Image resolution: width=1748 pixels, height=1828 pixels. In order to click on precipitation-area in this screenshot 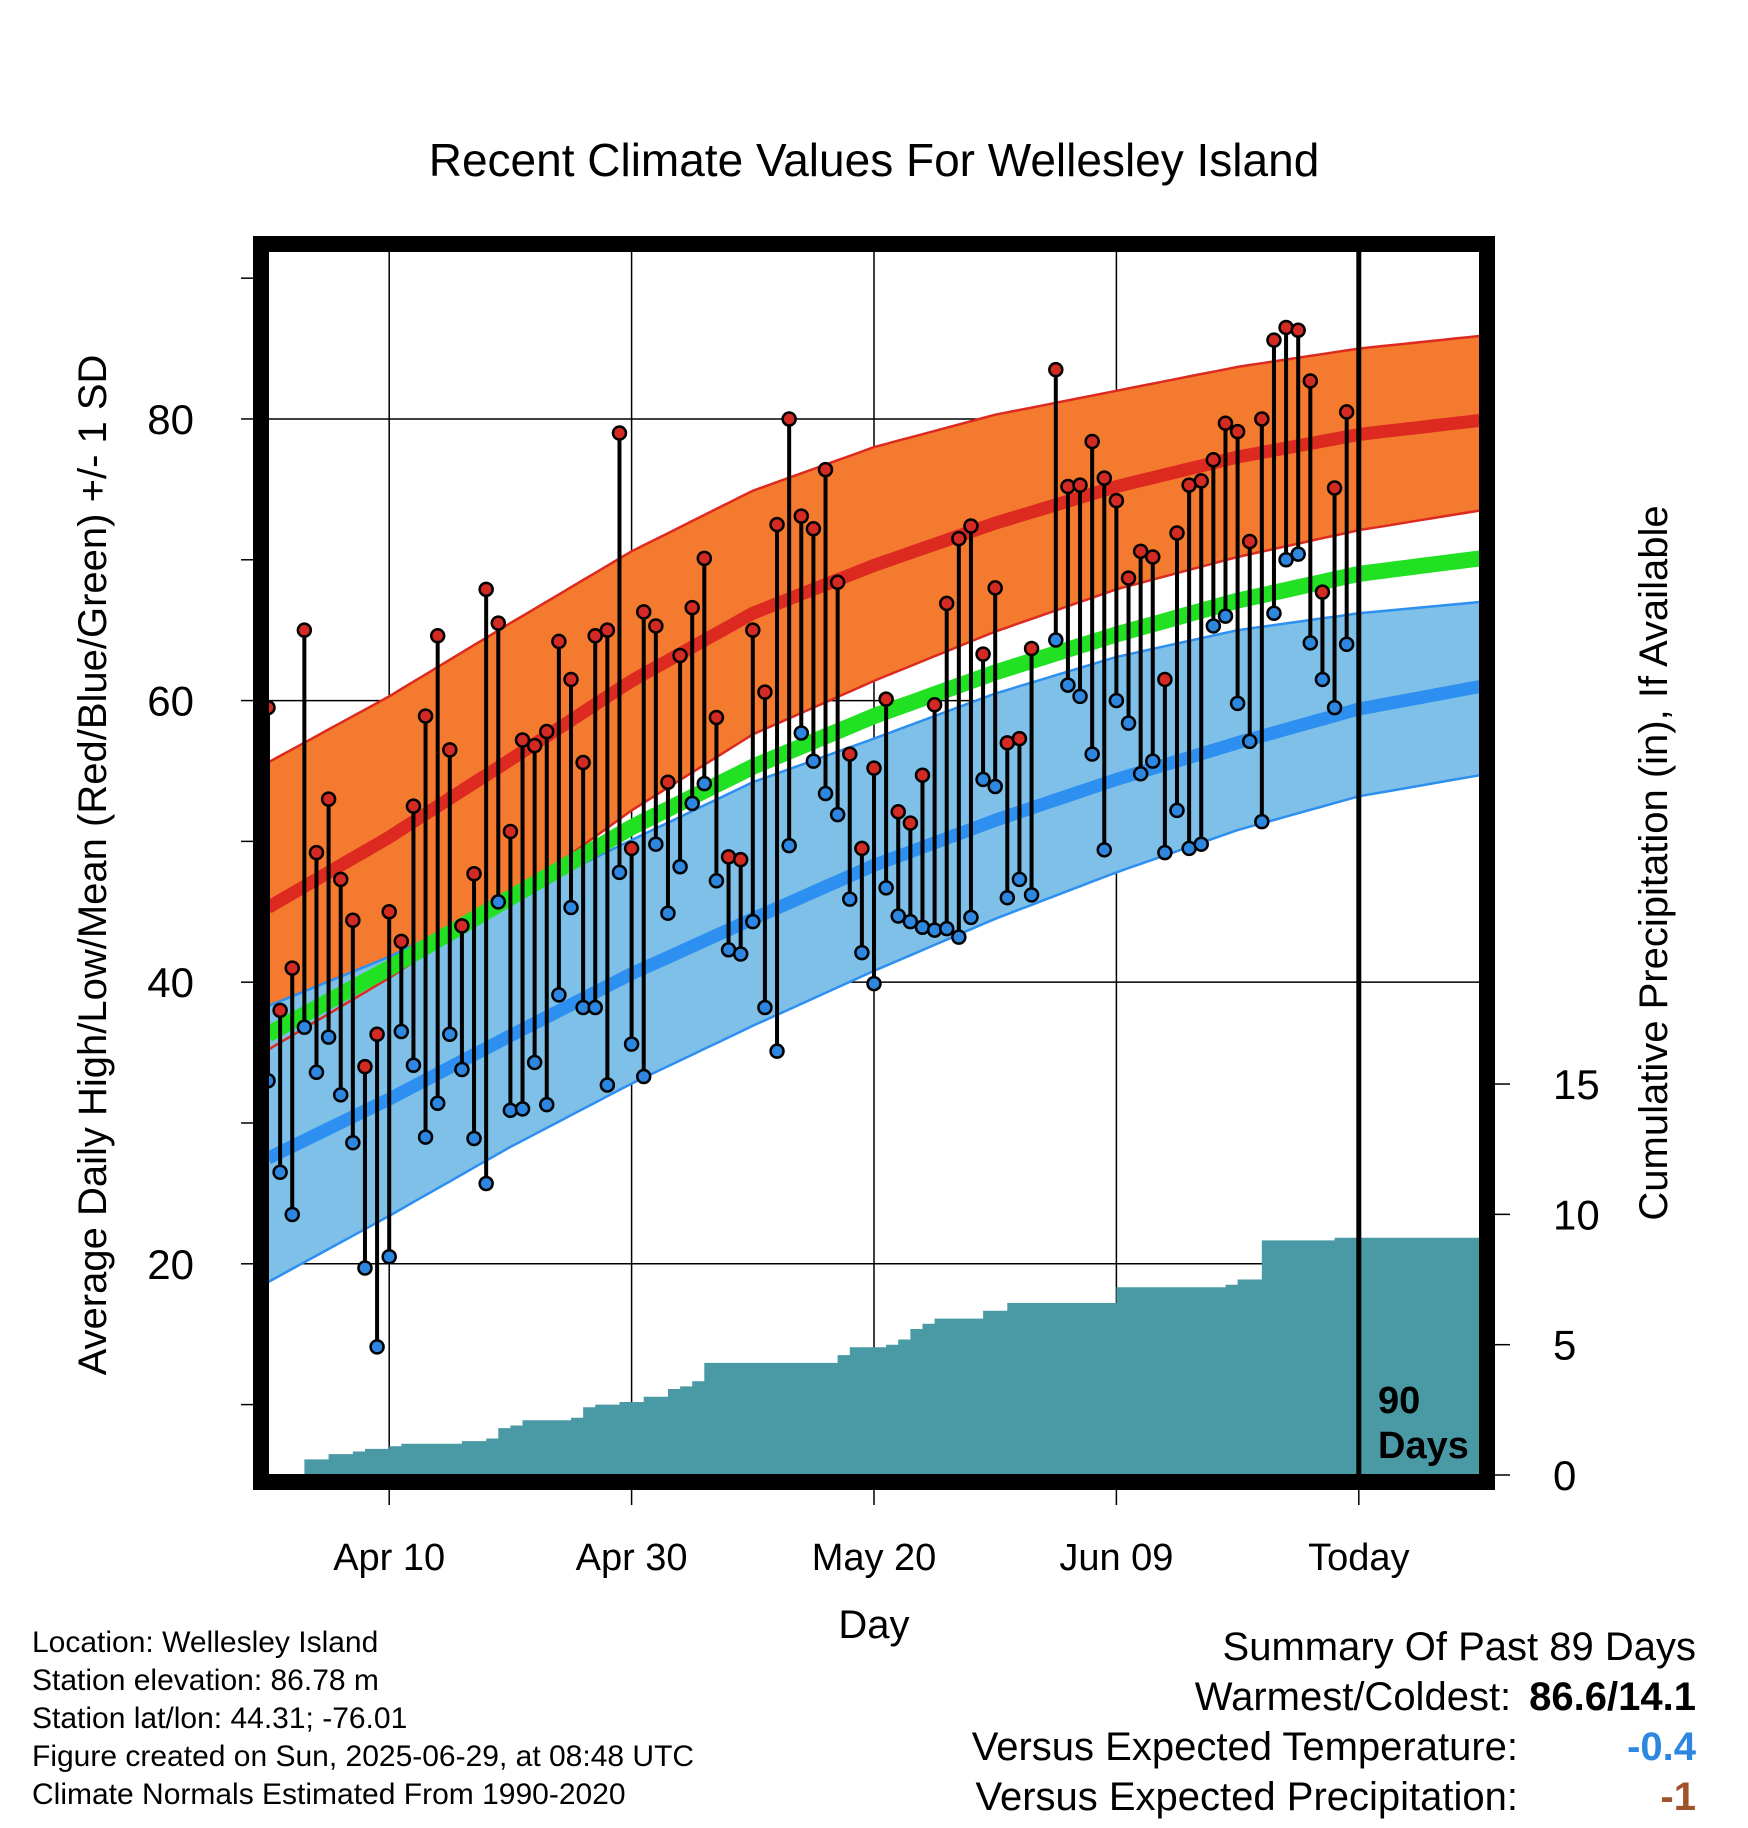, I will do `click(874, 1356)`.